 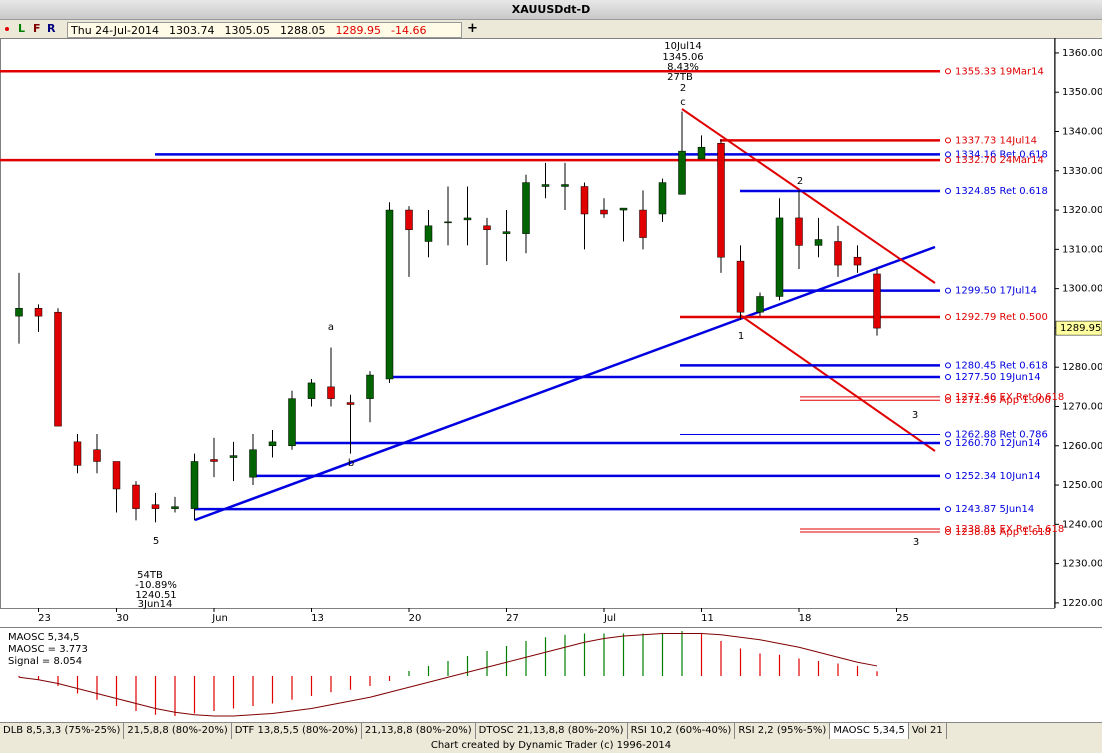 I want to click on y-tick-label: 1340.00, so click(x=1082, y=131).